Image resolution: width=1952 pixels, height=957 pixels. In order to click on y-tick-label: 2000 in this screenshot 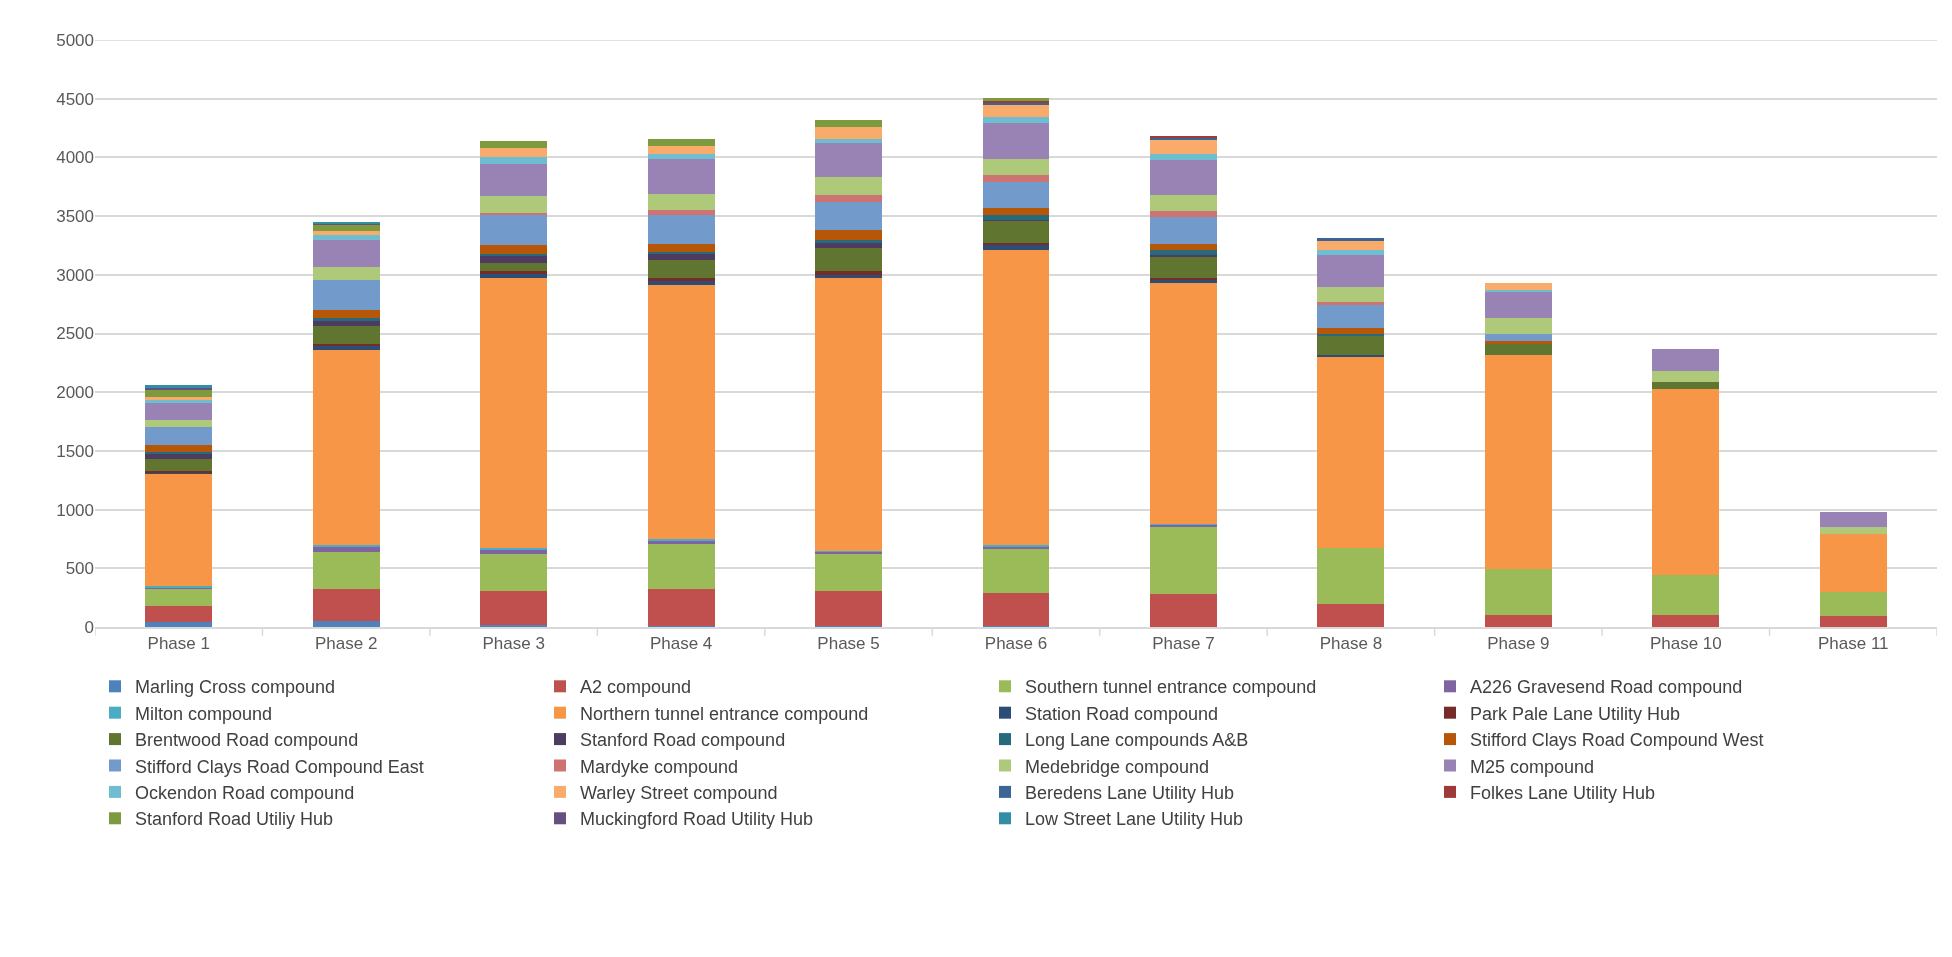, I will do `click(75, 393)`.